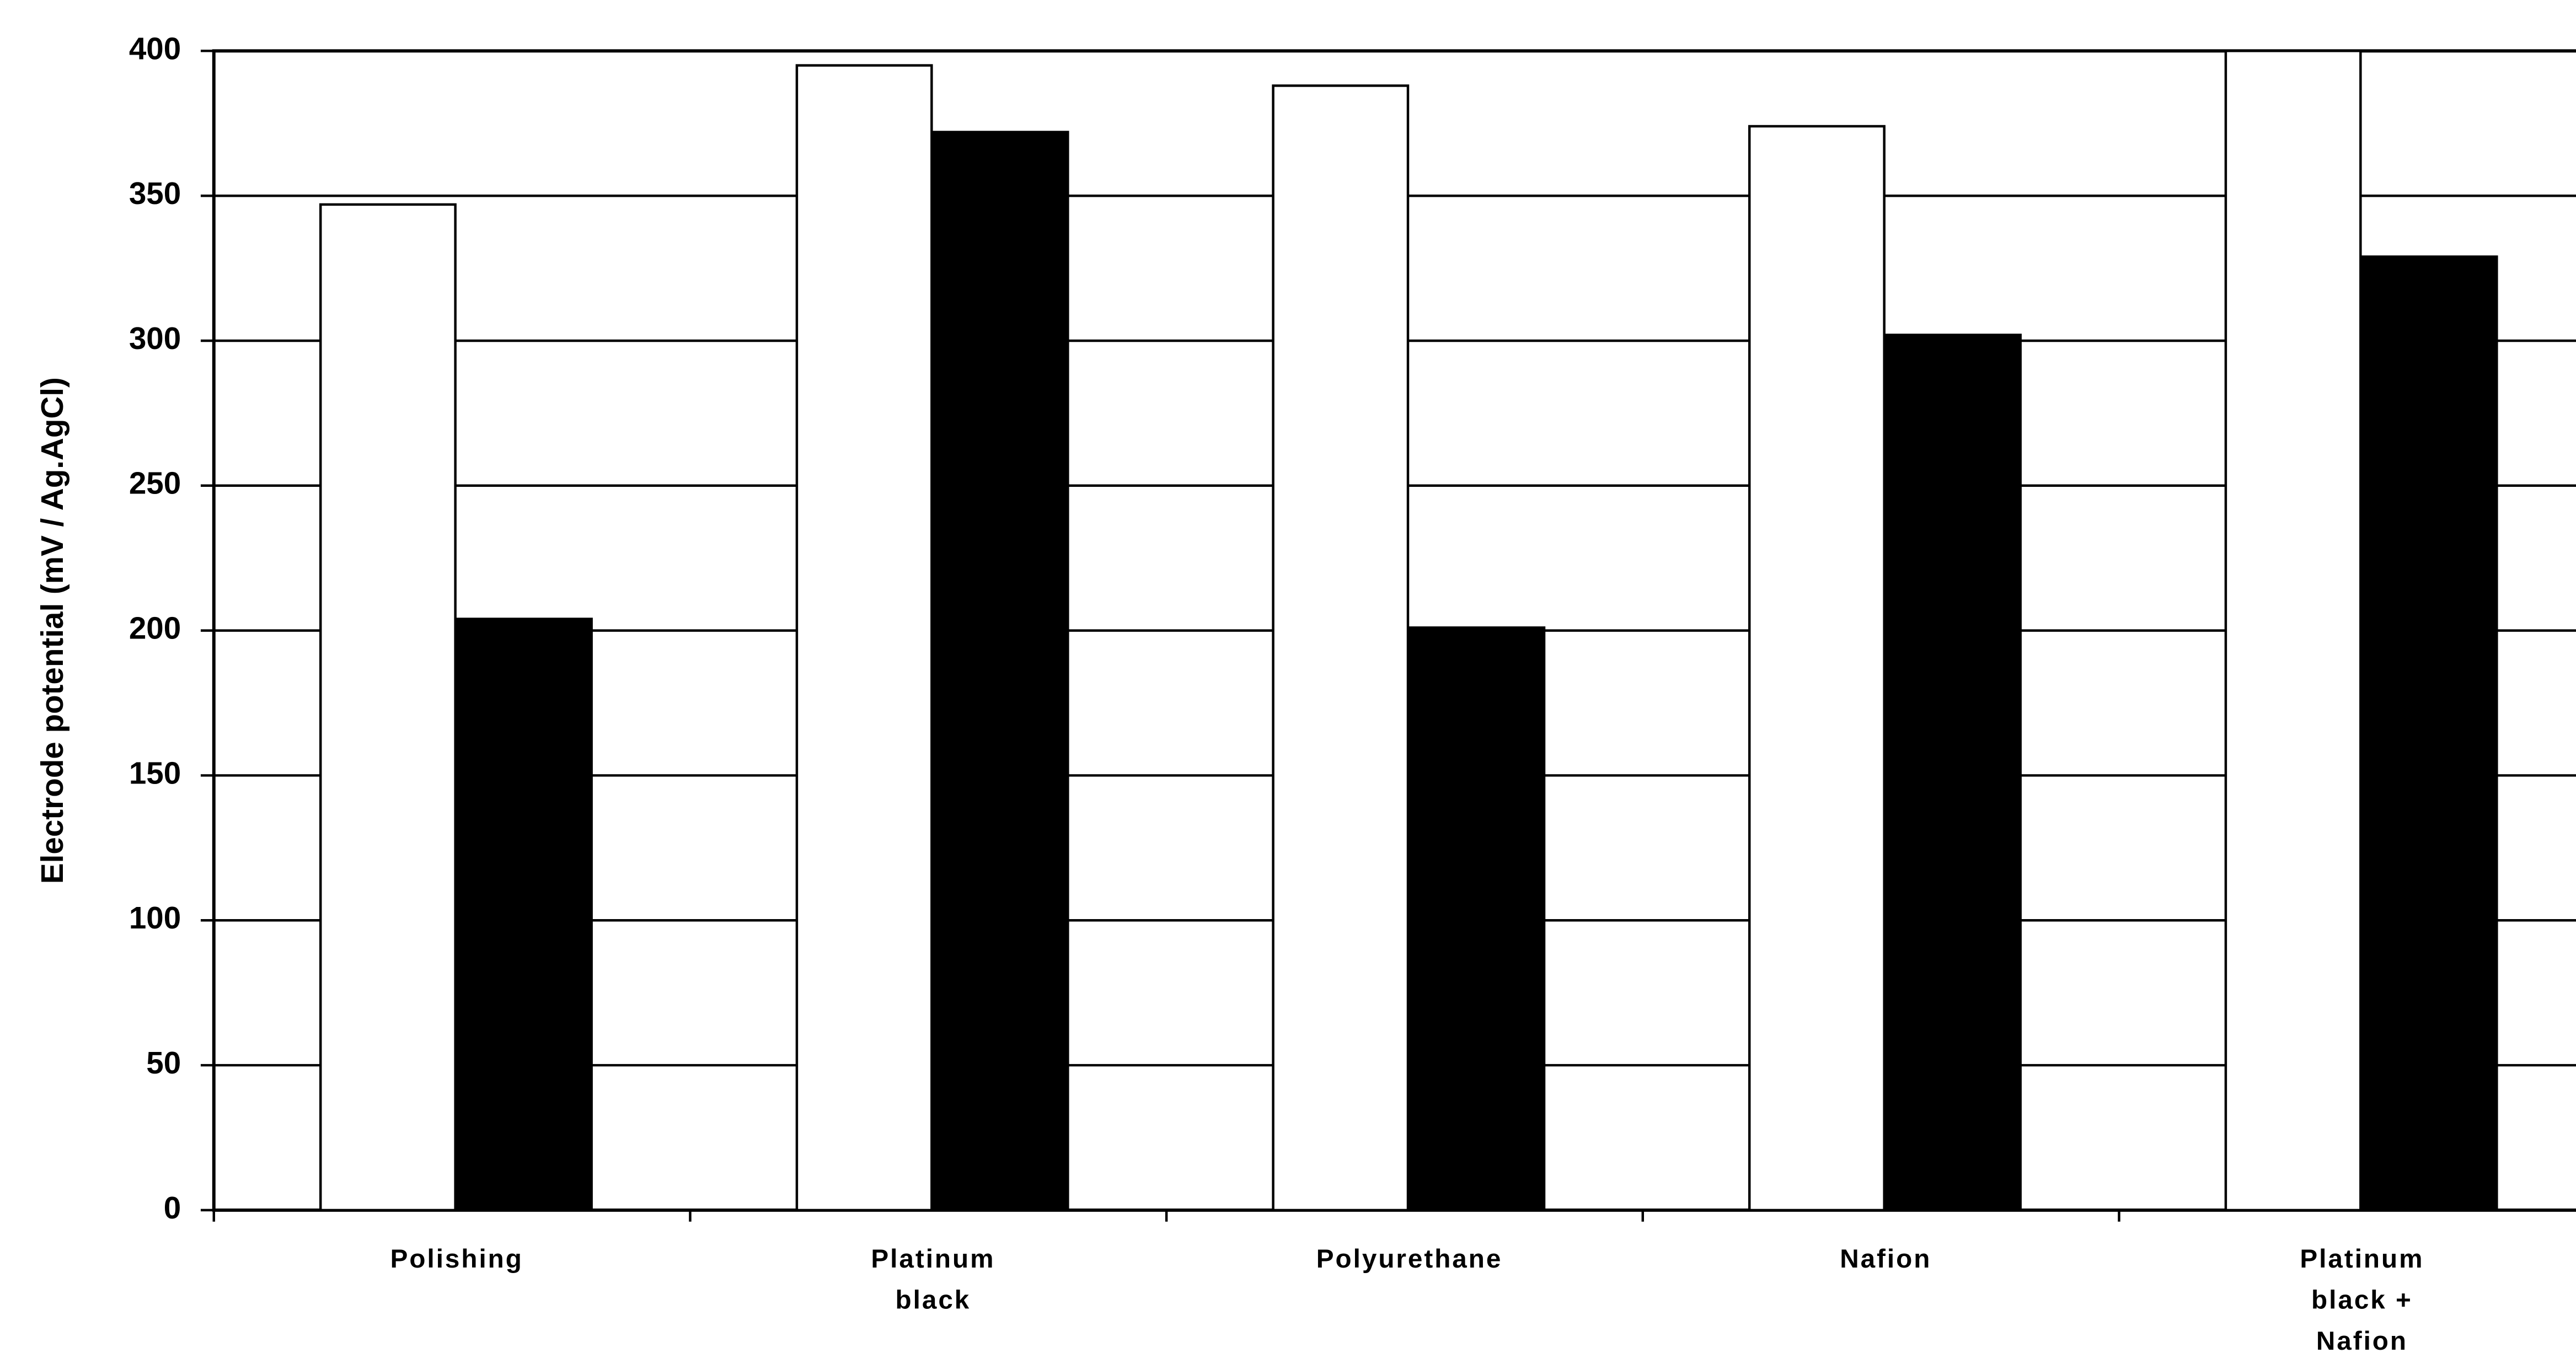  What do you see at coordinates (155, 483) in the screenshot?
I see `y-tick-label: 250` at bounding box center [155, 483].